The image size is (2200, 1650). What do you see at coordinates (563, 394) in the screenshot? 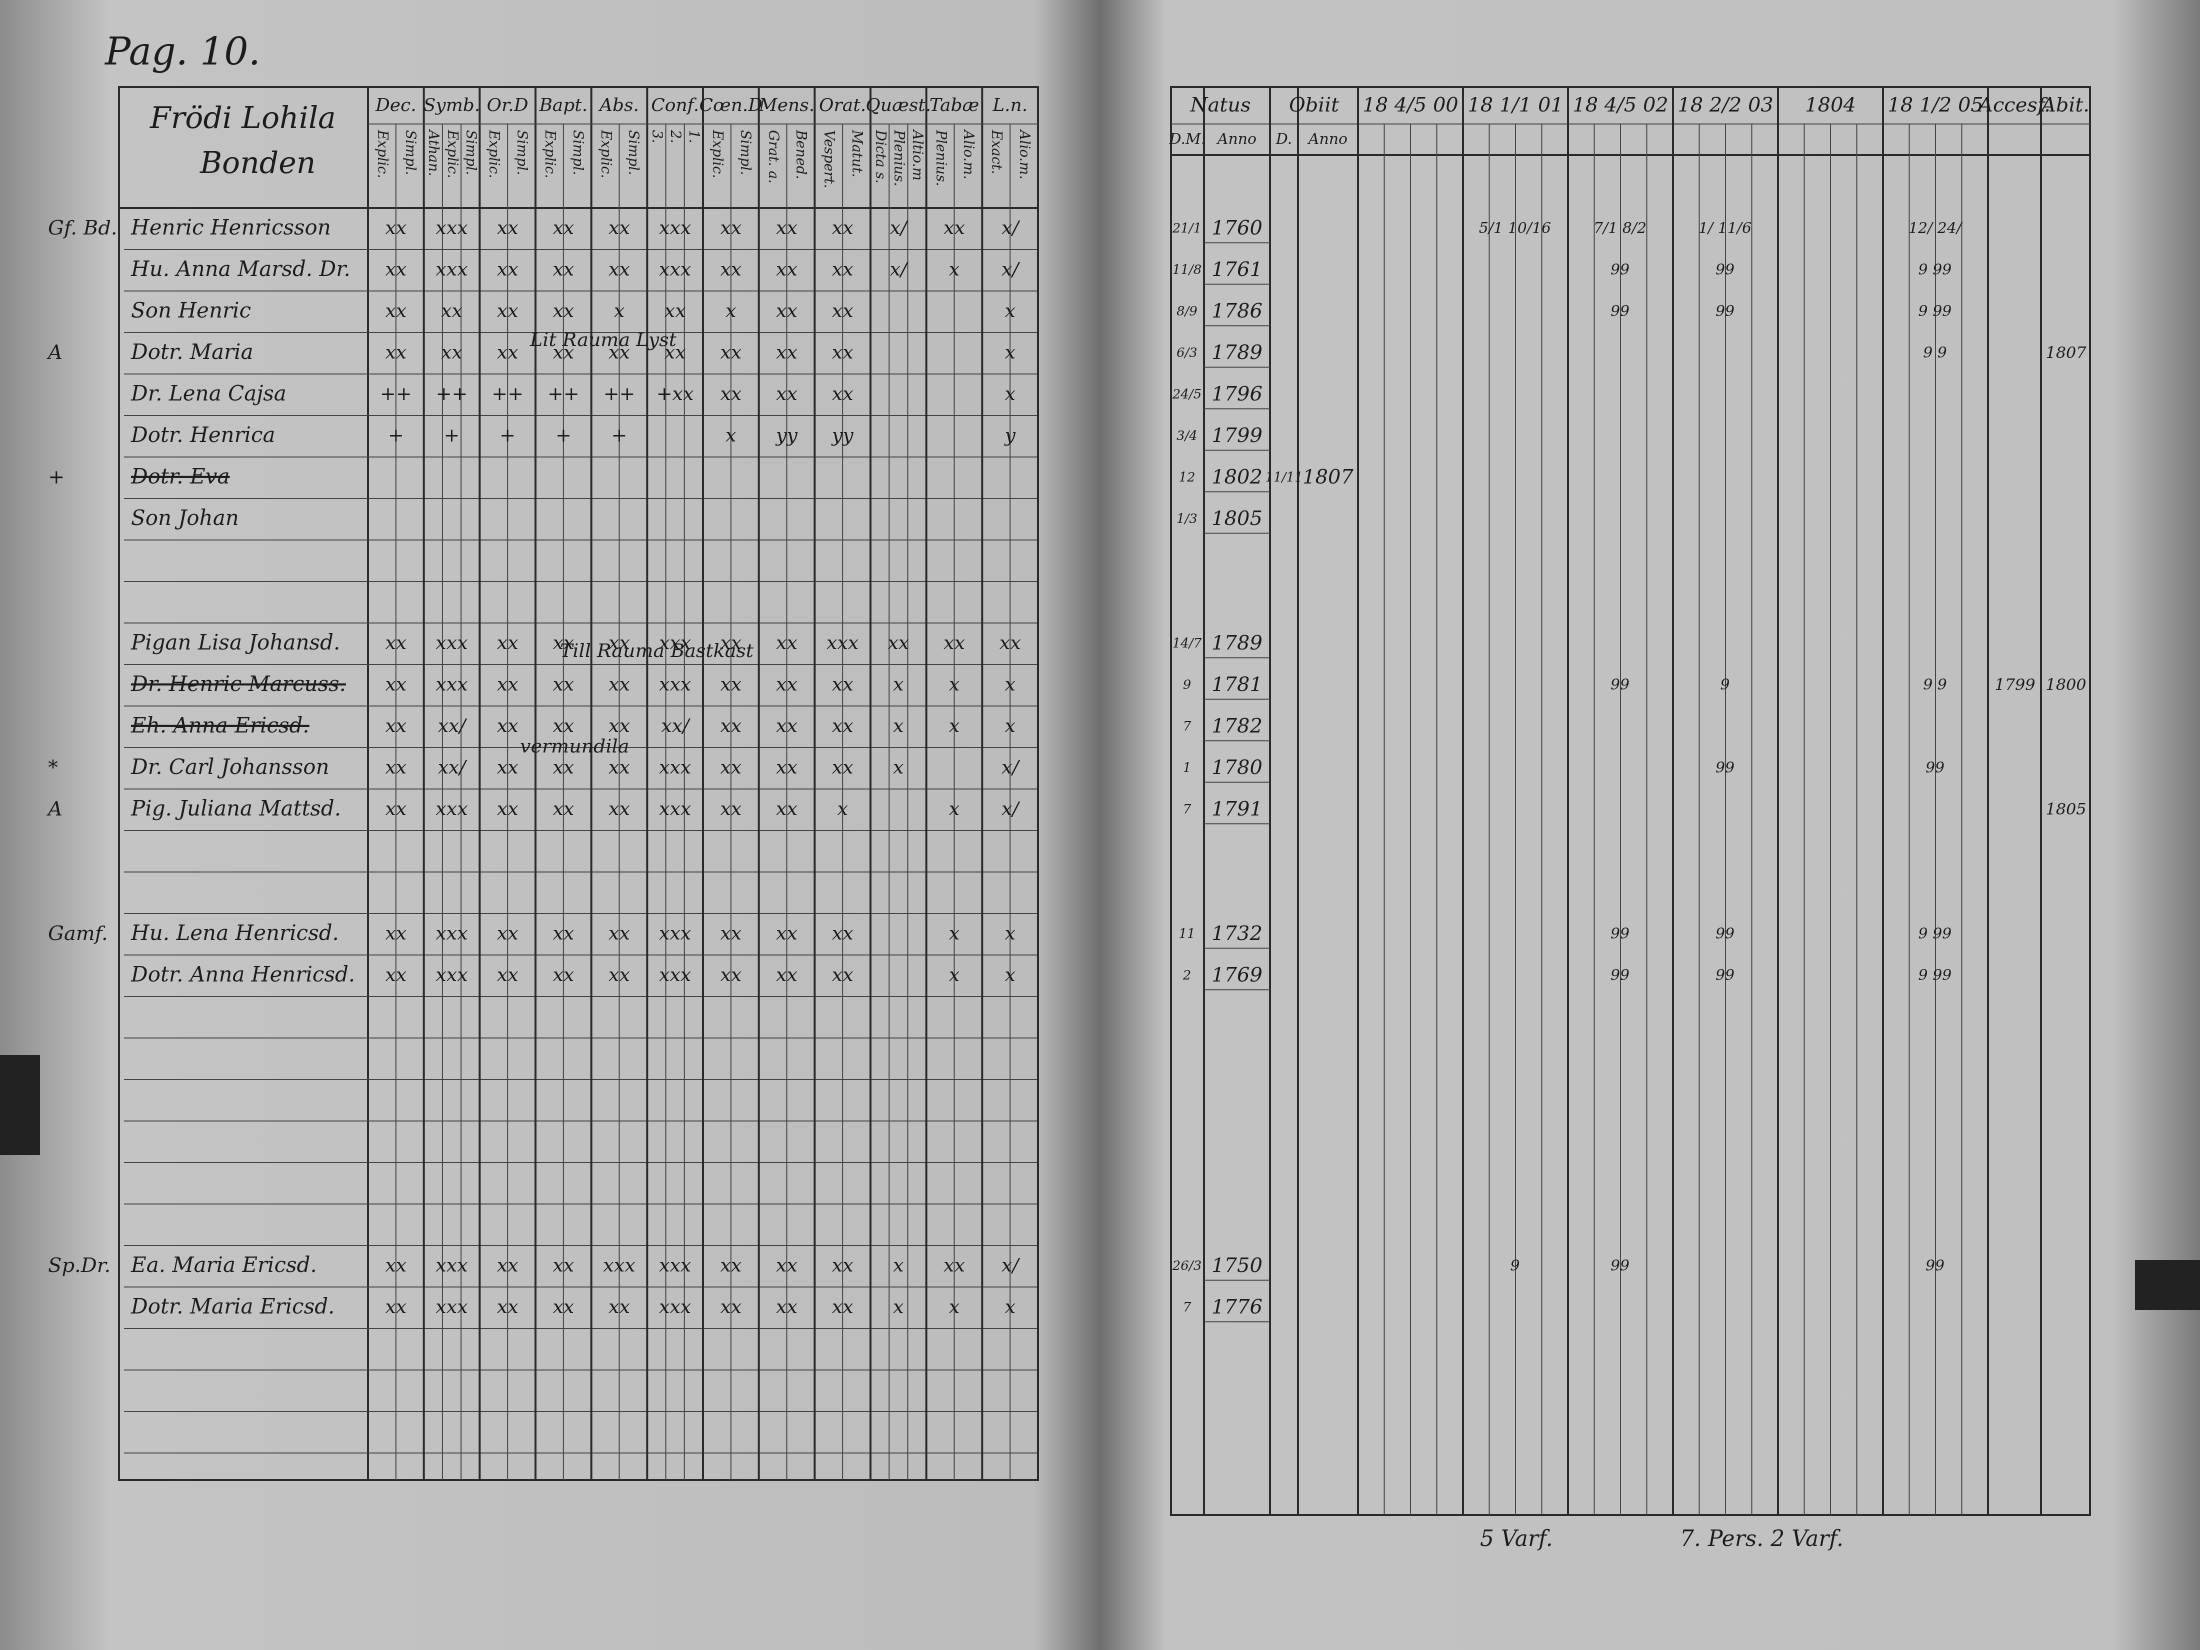
I see `catechism-mark: ++` at bounding box center [563, 394].